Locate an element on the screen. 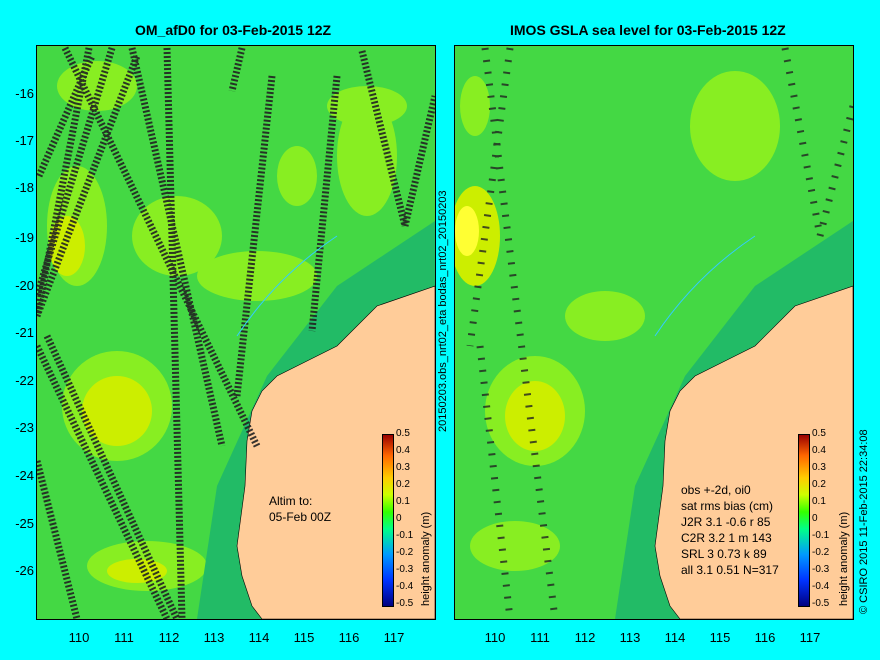 The width and height of the screenshot is (880, 660). lon-label-left: 114 is located at coordinates (259, 637).